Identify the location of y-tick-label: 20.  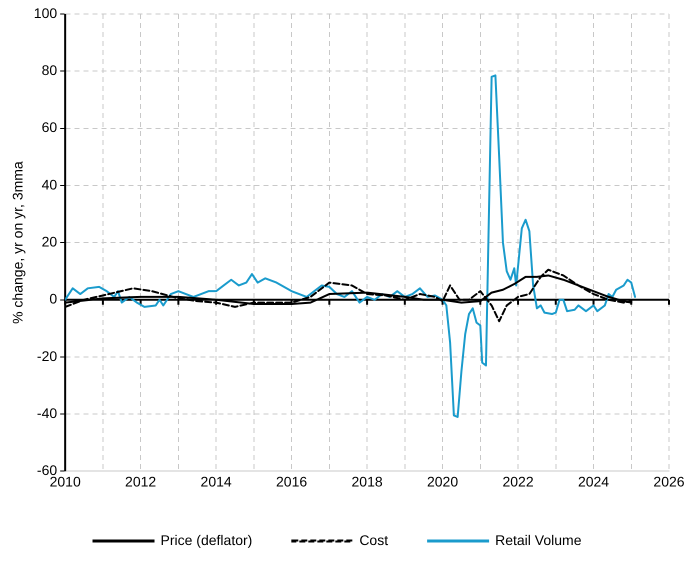
(50, 241).